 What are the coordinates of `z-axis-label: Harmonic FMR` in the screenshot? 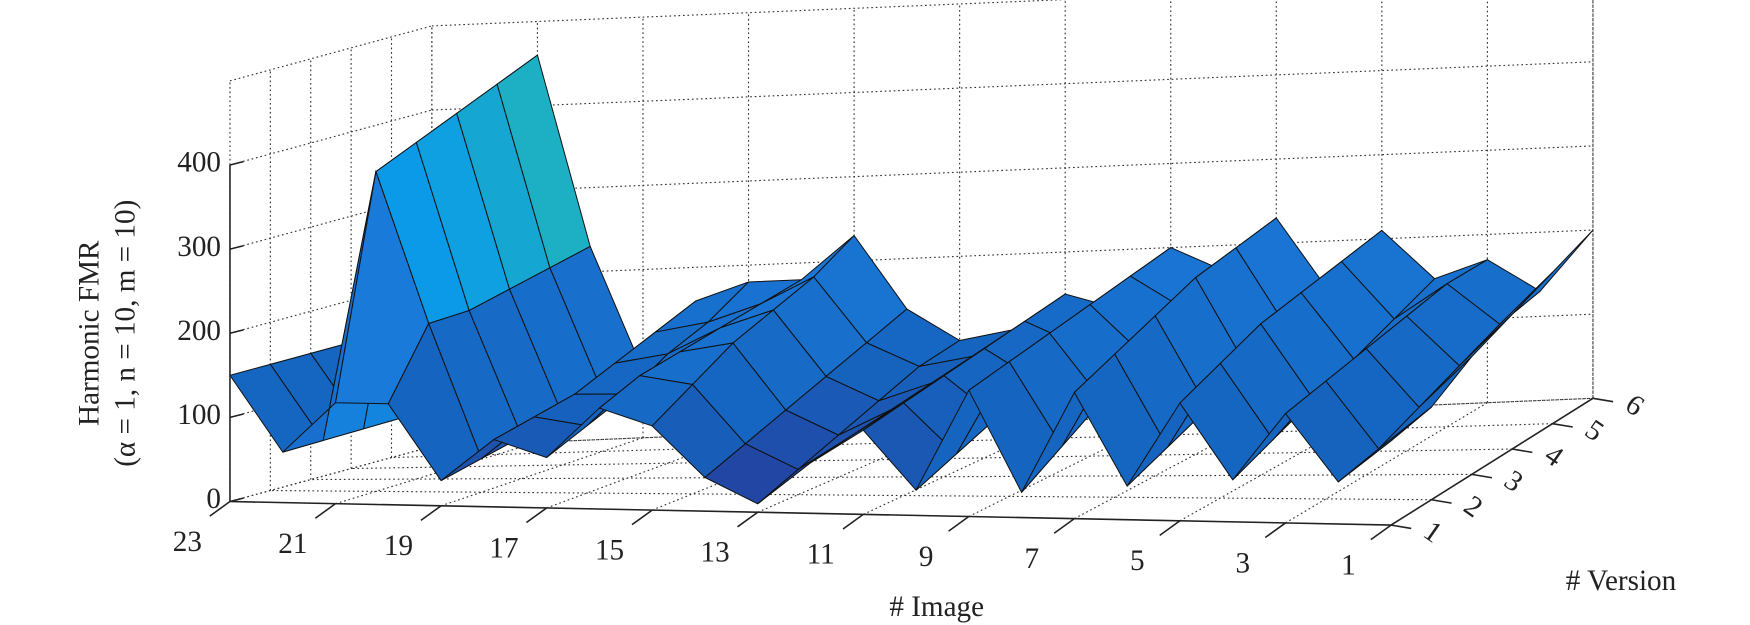 It's located at (90, 333).